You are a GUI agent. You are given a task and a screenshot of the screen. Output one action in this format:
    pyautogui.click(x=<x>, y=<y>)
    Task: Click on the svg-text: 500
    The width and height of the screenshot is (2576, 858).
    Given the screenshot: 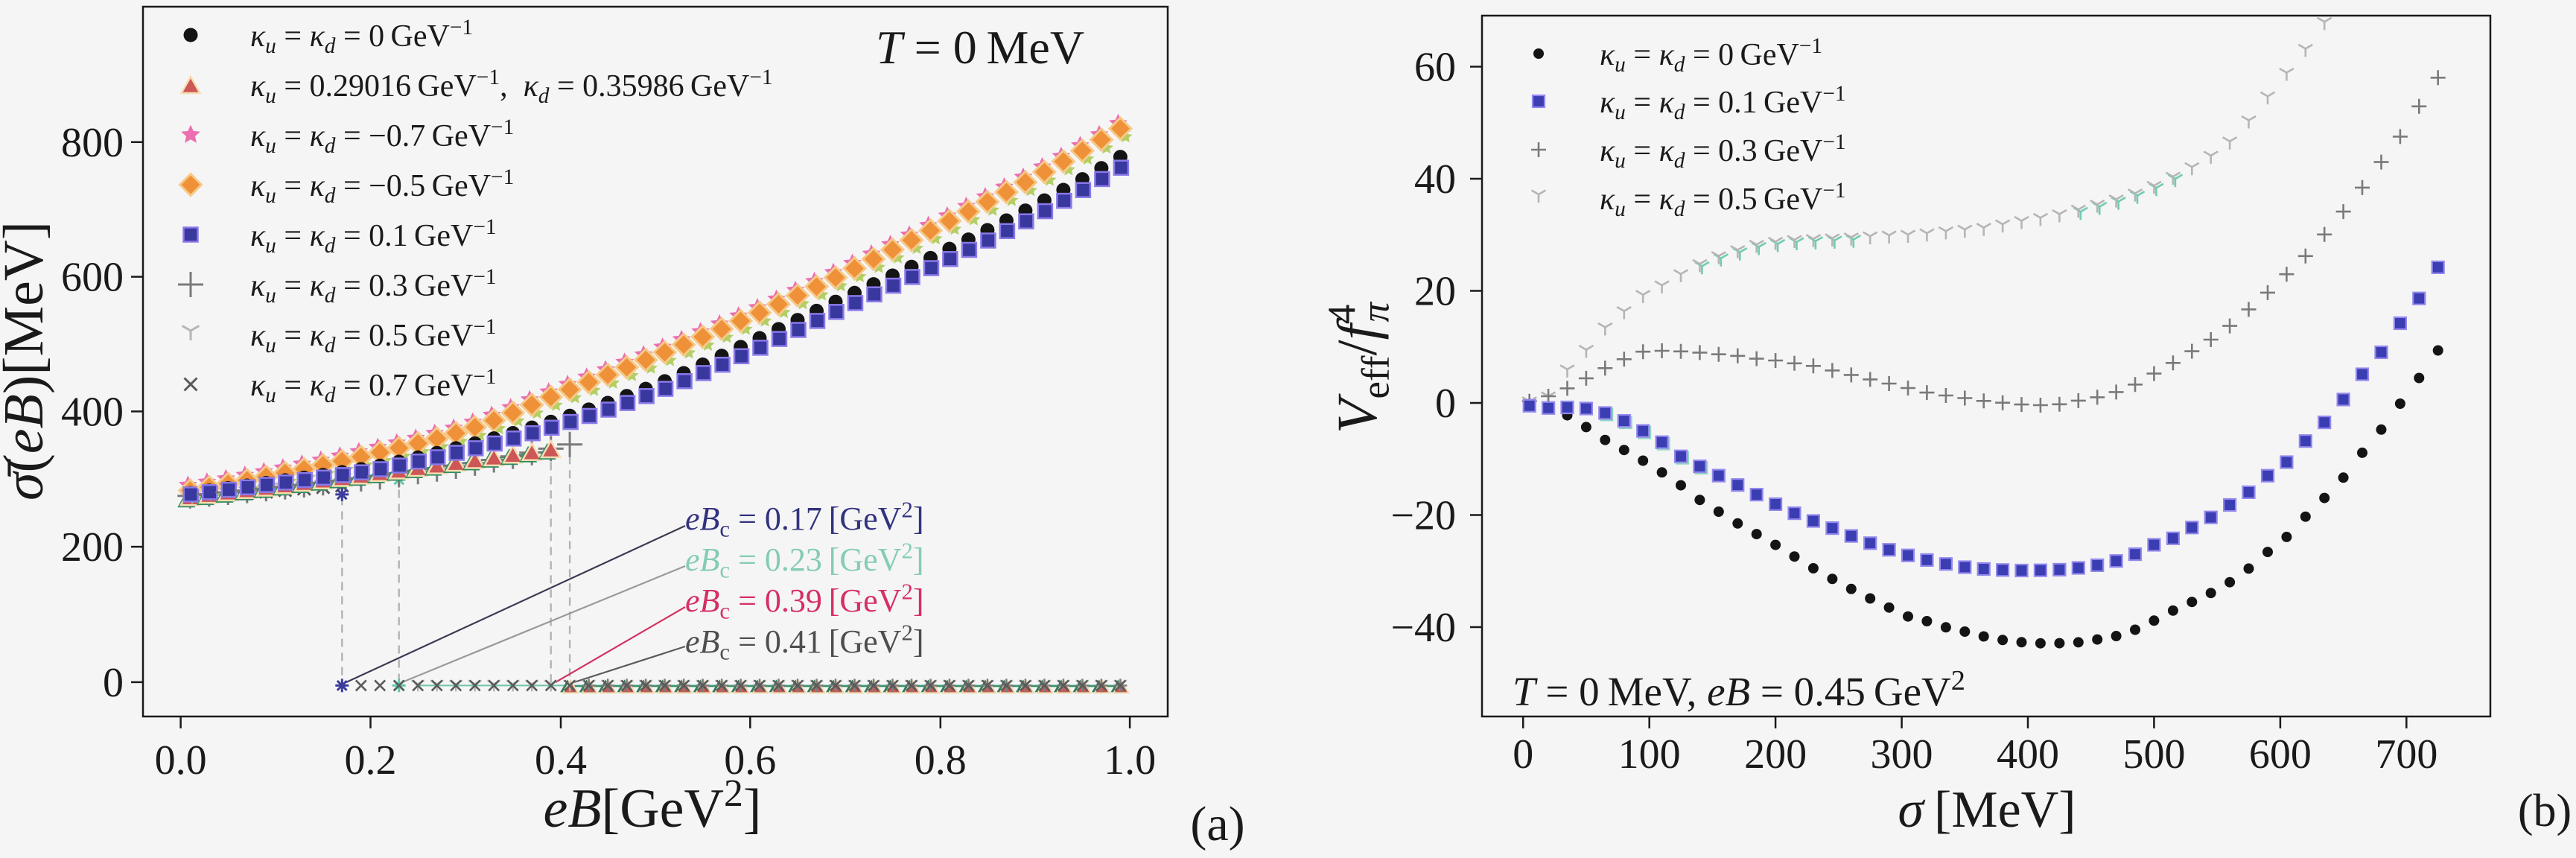 What is the action you would take?
    pyautogui.click(x=2153, y=754)
    